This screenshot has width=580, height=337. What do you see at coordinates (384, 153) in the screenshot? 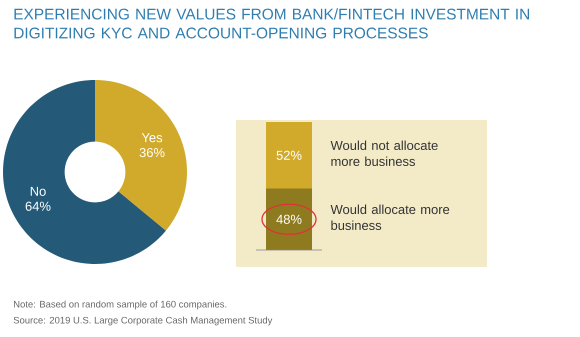
I see `series-label: Would not allocate more business` at bounding box center [384, 153].